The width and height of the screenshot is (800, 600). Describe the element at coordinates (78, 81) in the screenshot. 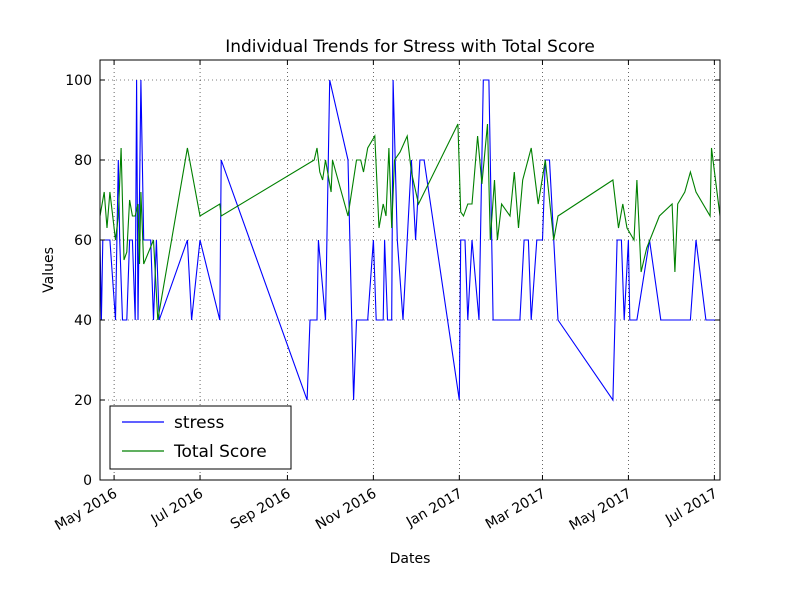

I see `y-tick-label: 100` at that location.